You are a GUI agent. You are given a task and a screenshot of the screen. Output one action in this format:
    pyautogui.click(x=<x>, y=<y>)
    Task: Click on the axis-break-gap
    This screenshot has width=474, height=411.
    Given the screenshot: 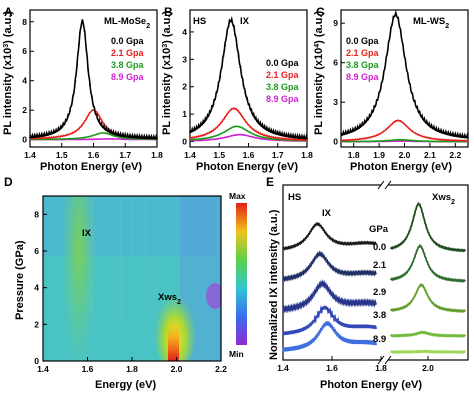 What is the action you would take?
    pyautogui.click(x=384, y=272)
    